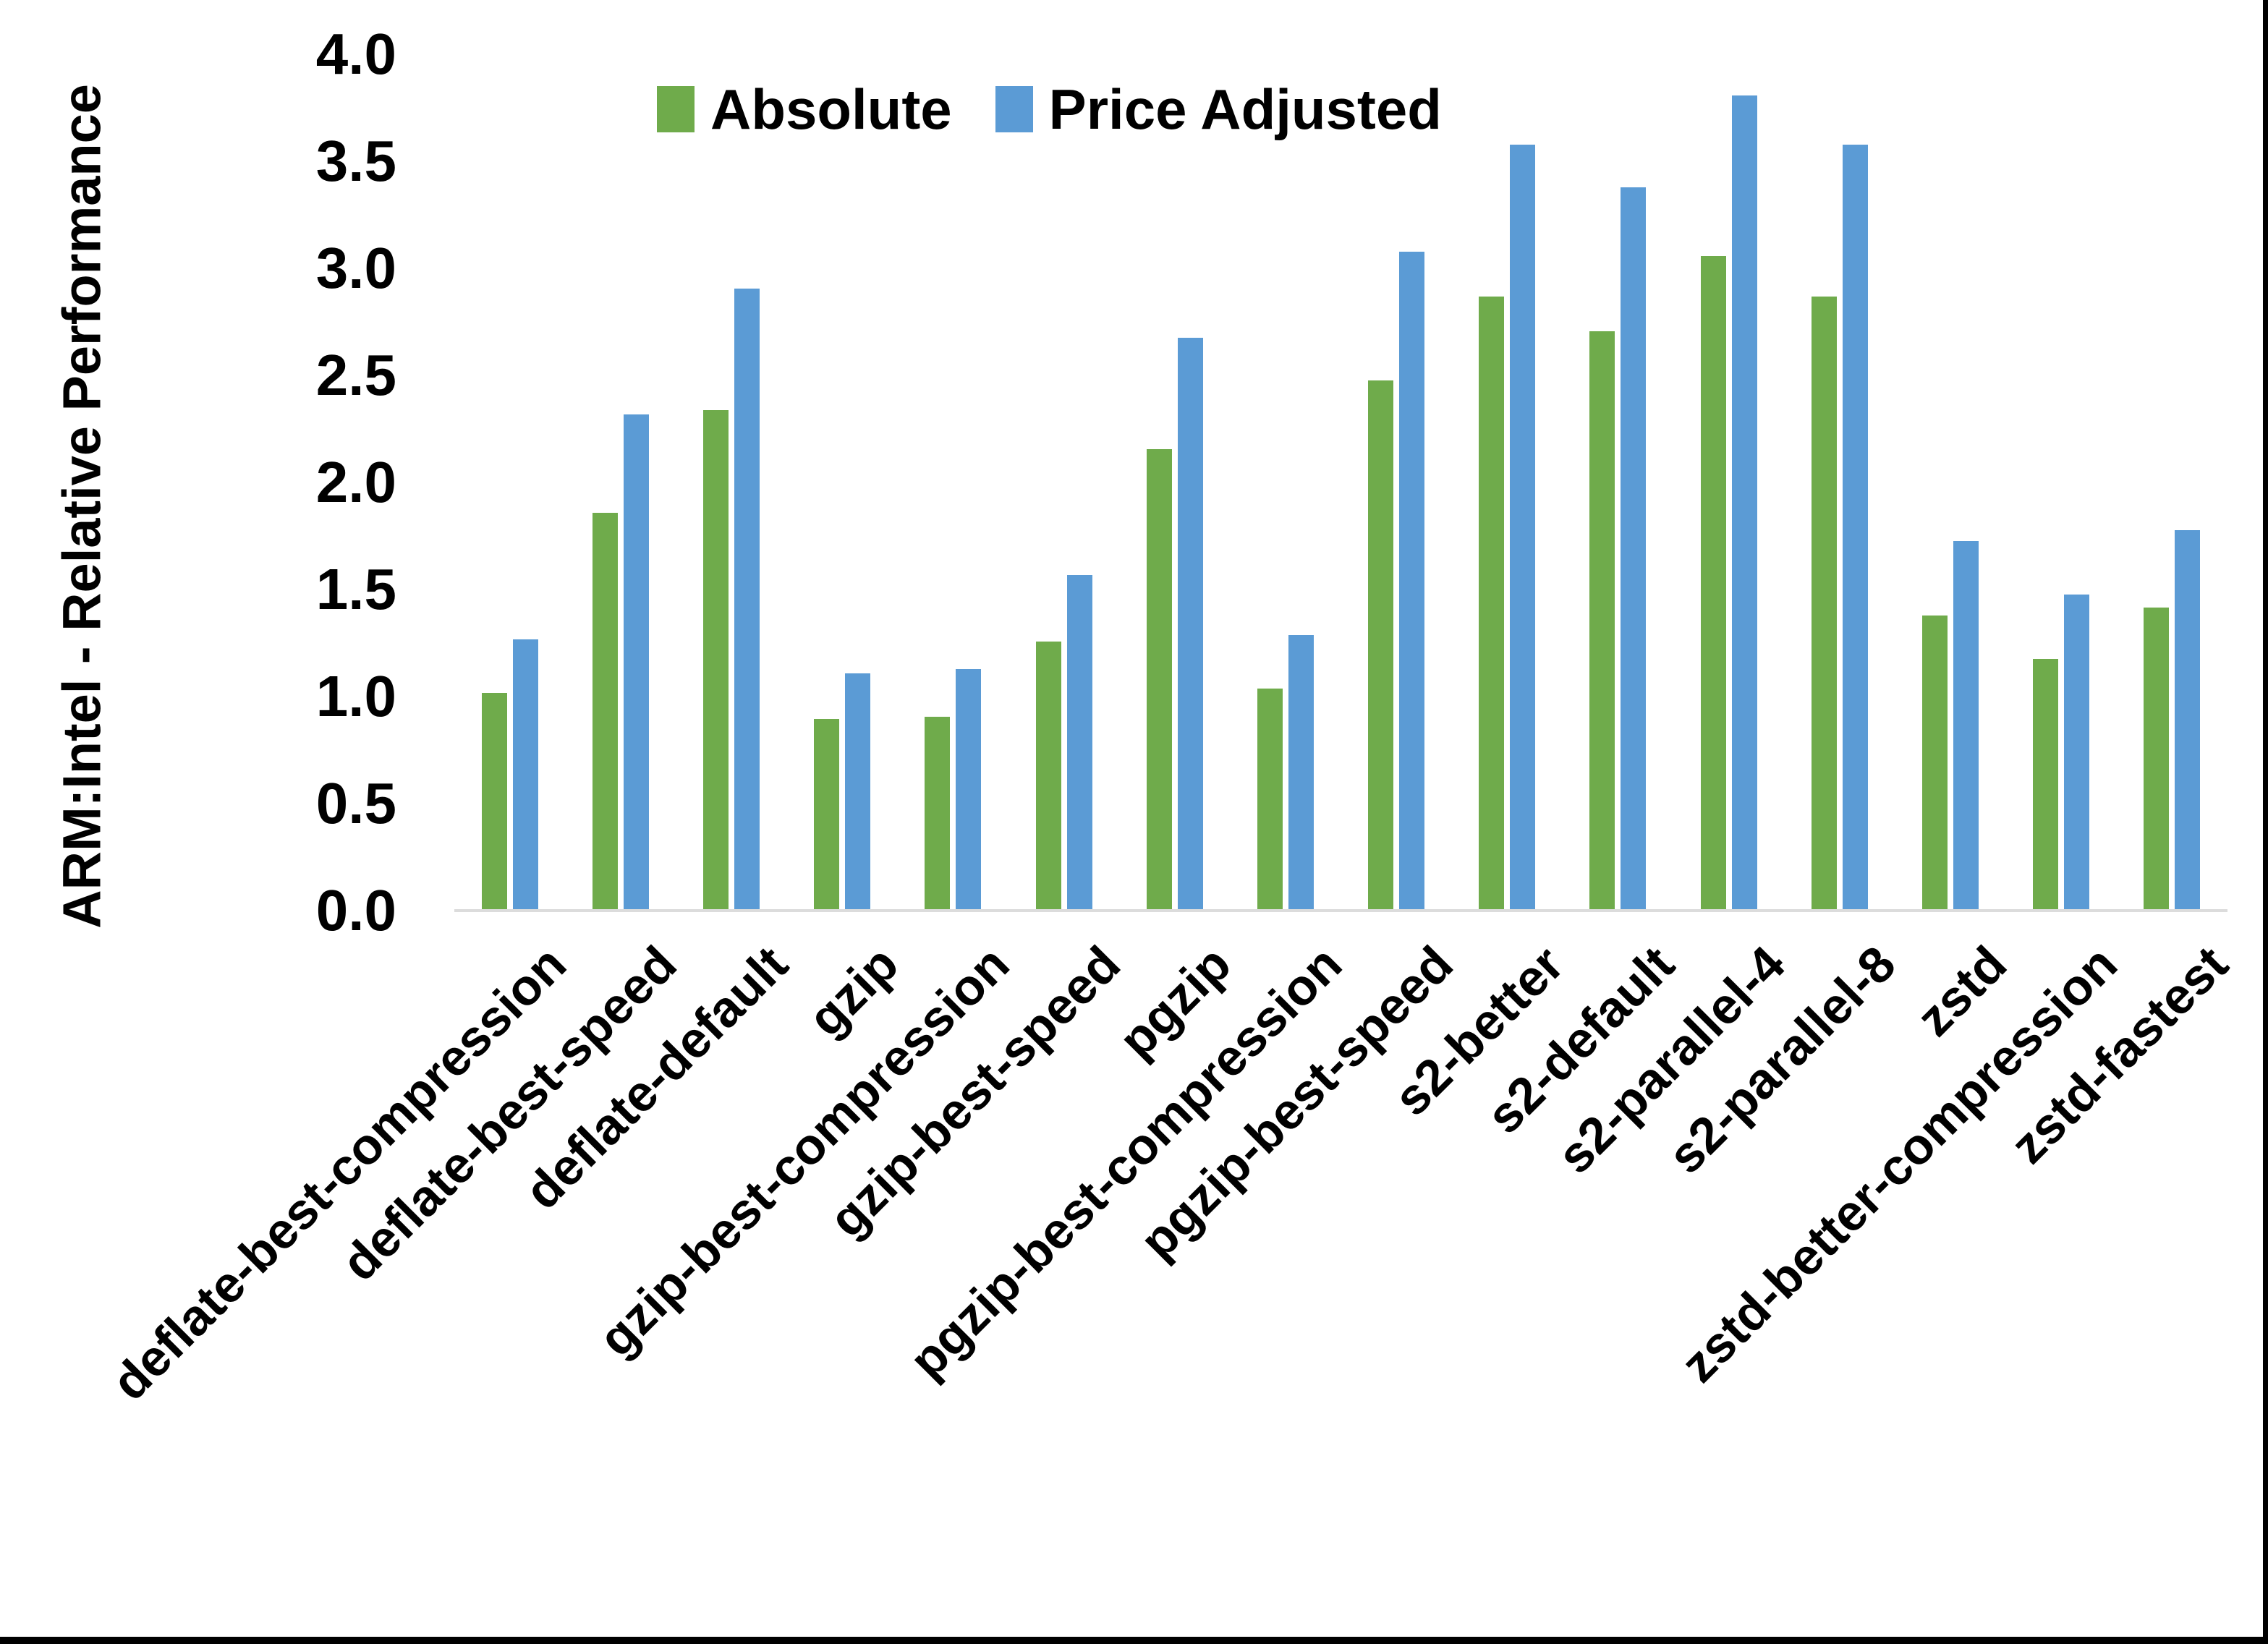  I want to click on y-tick-label: 2.5, so click(355, 375).